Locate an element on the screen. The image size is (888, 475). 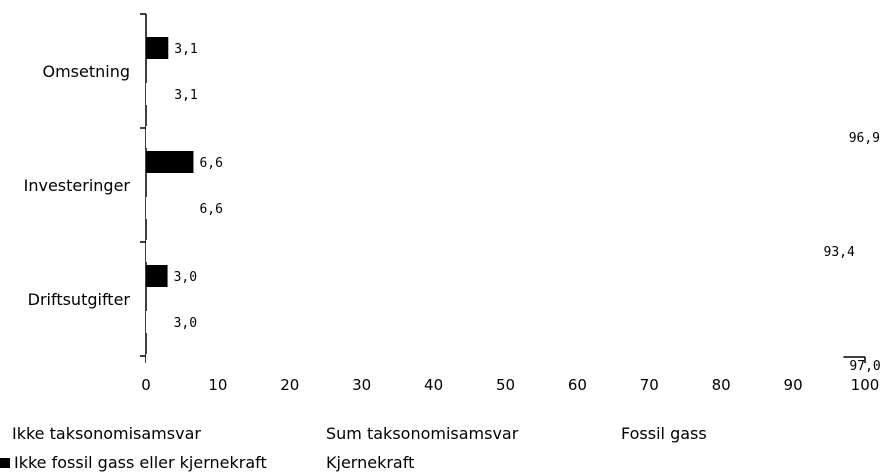
legend-item-kjernekraft: Kjernekraft is located at coordinates (370, 462).